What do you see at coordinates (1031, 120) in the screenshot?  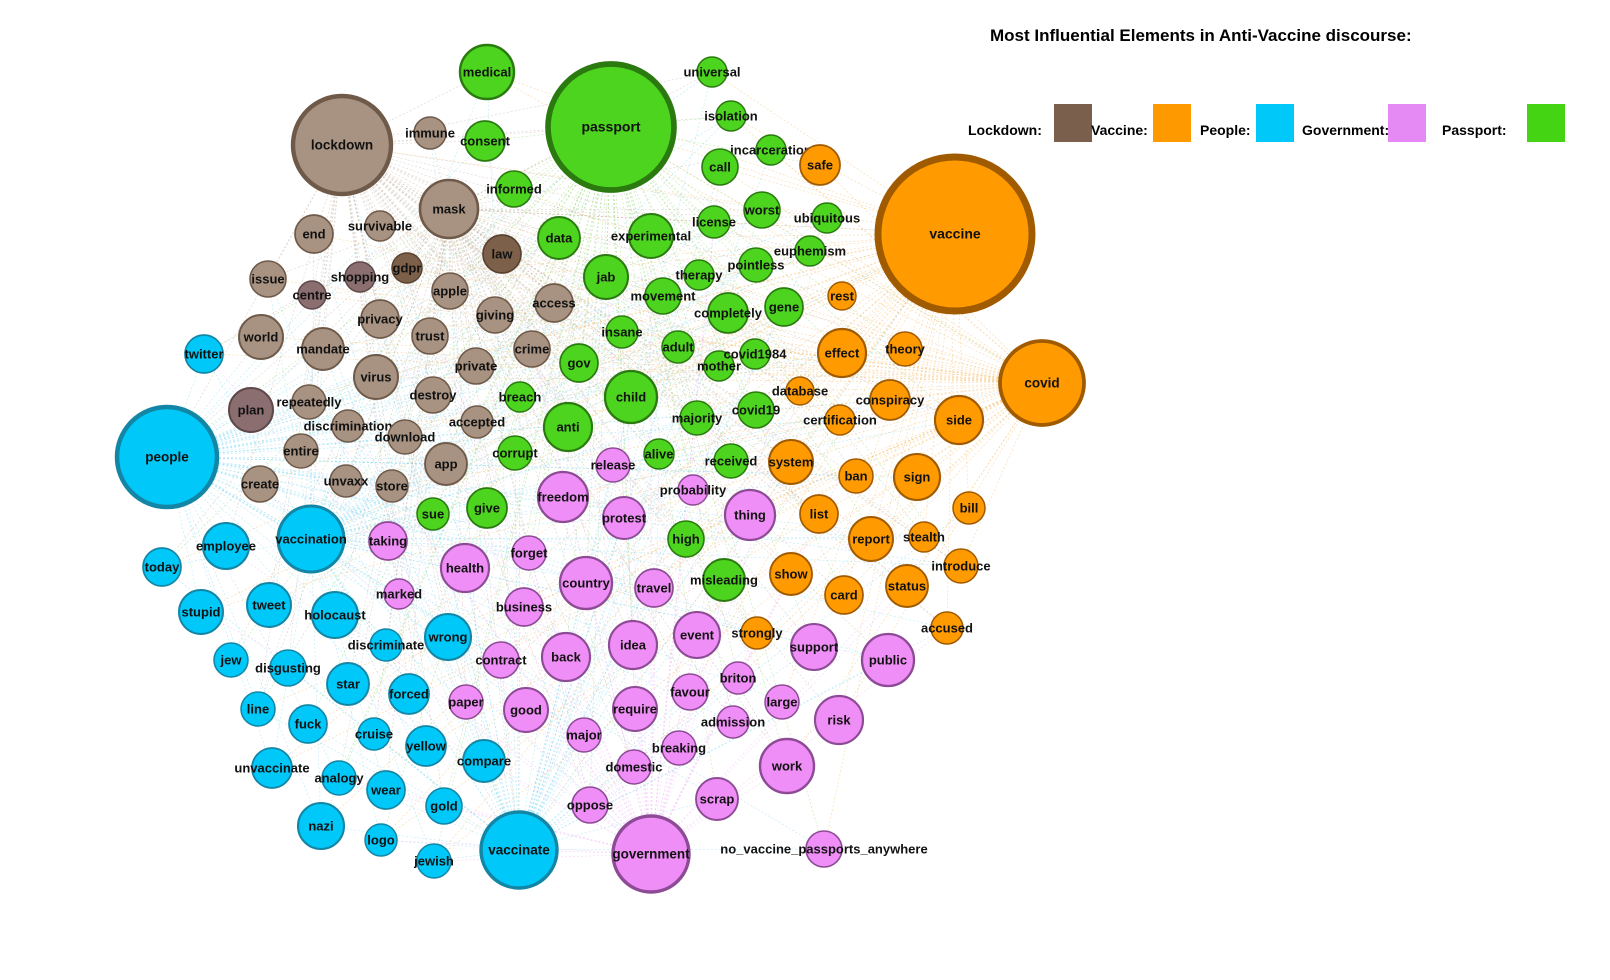 I see `legend-item-lockdown: Lockdown:` at bounding box center [1031, 120].